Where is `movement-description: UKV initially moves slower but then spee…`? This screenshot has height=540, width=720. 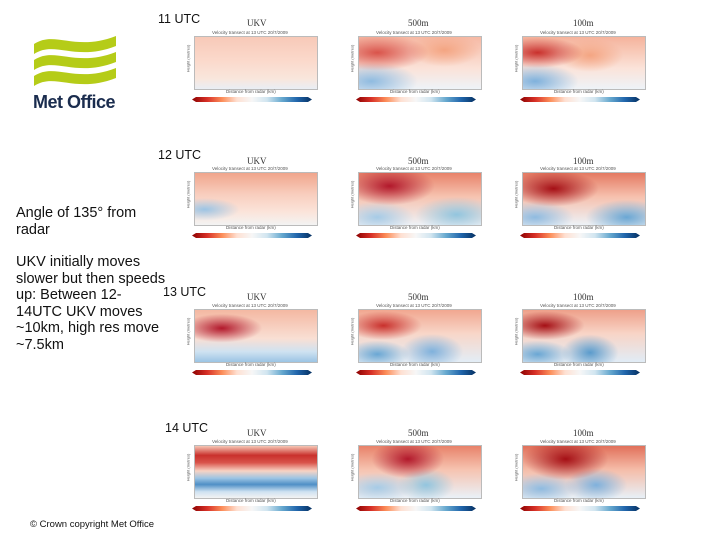
movement-description: UKV initially moves slower but then spee… is located at coordinates (91, 303).